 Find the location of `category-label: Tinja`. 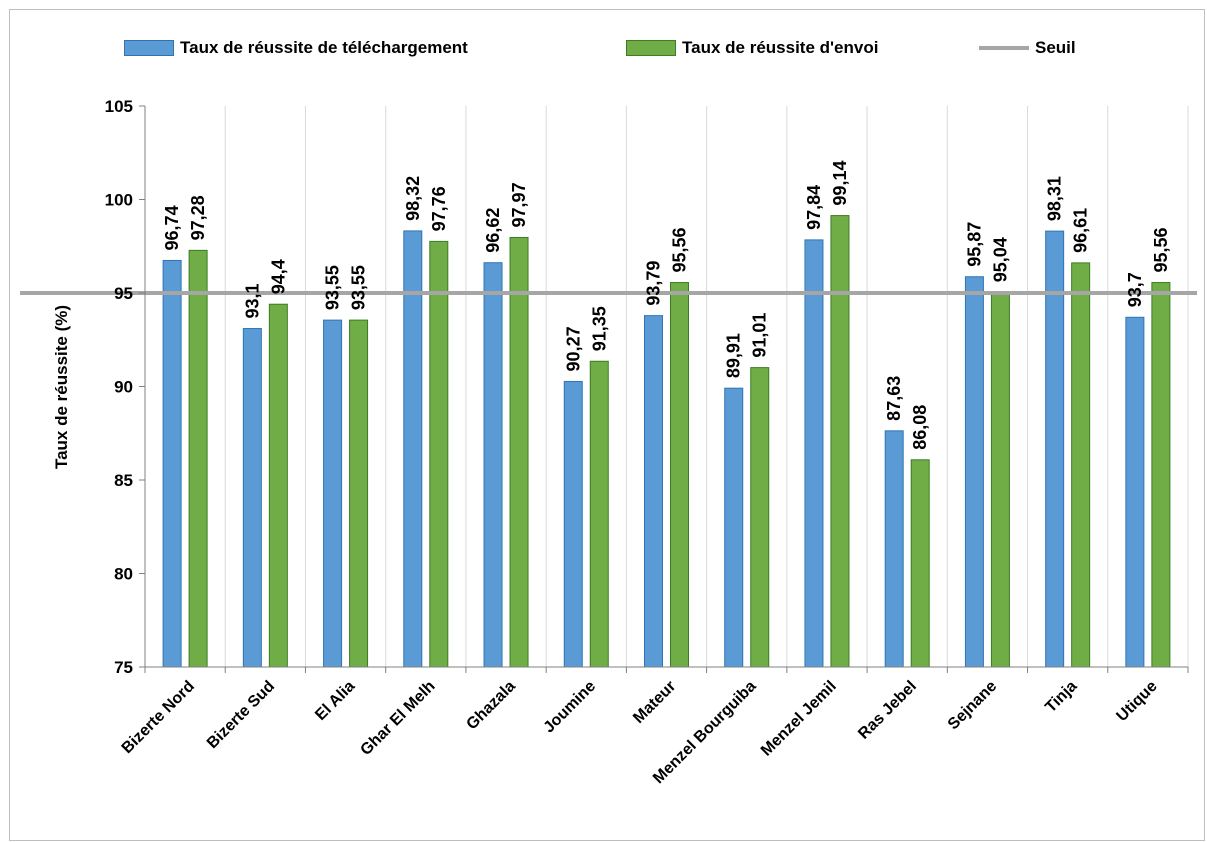

category-label: Tinja is located at coordinates (1061, 697).